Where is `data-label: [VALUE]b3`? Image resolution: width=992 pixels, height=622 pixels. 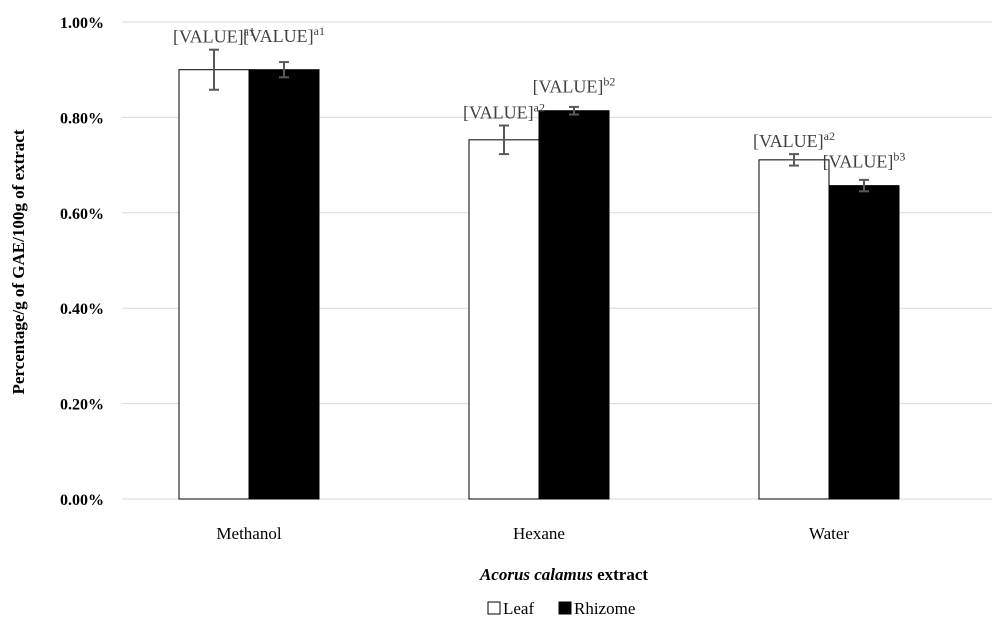 data-label: [VALUE]b3 is located at coordinates (864, 161).